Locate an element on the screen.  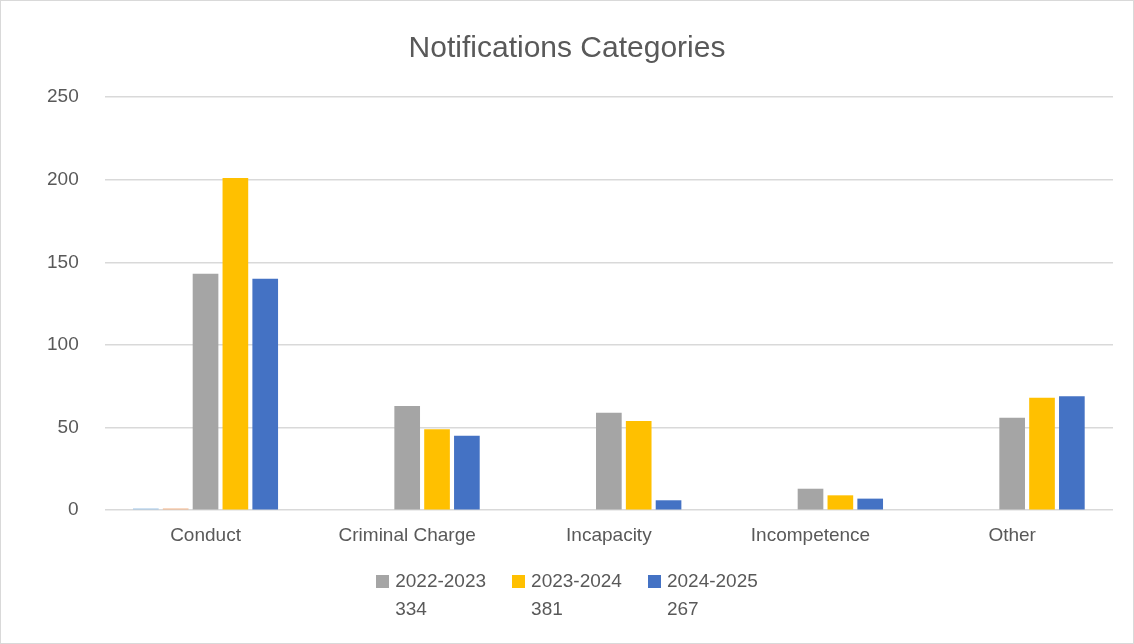
legend-label: 2023-2024 381 is located at coordinates (576, 595).